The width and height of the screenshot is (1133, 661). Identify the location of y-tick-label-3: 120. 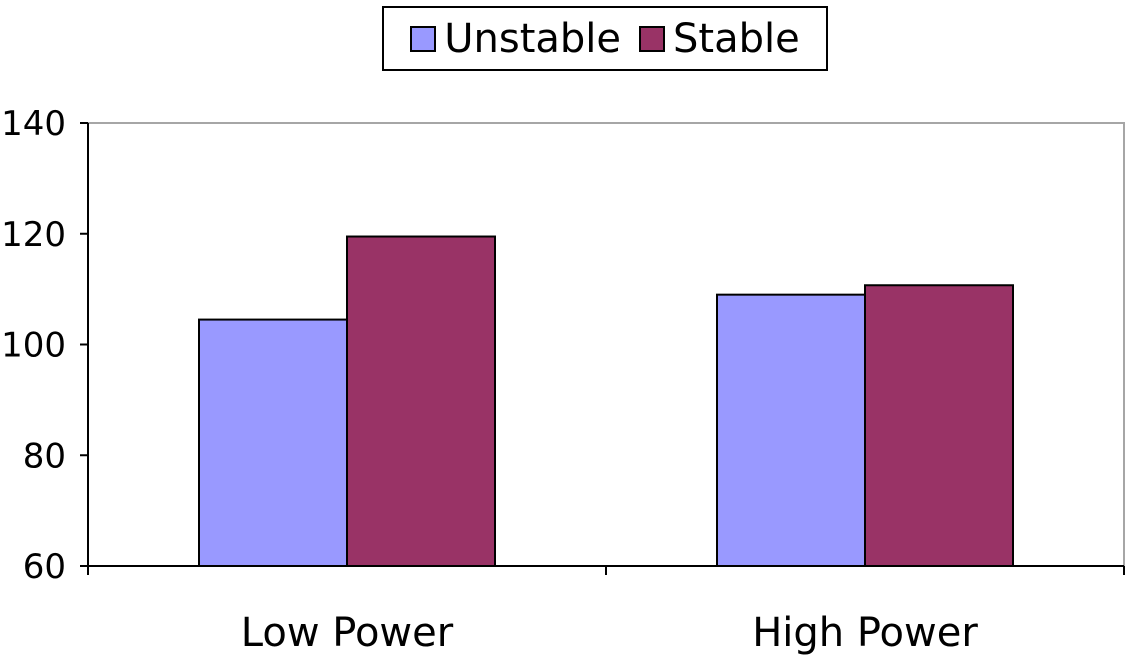
(33, 235).